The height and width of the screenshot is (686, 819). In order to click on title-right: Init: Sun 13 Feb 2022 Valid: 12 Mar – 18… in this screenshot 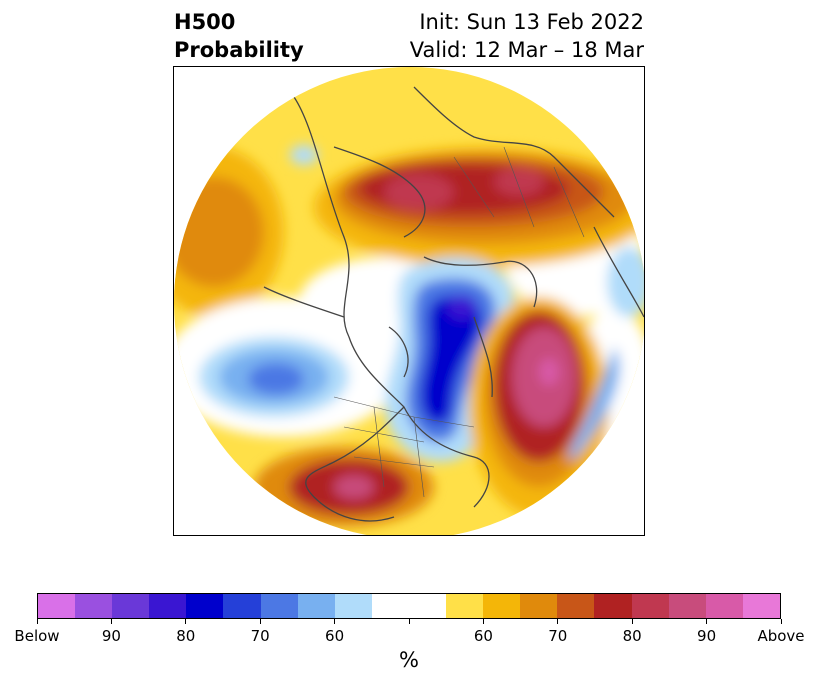, I will do `click(527, 36)`.